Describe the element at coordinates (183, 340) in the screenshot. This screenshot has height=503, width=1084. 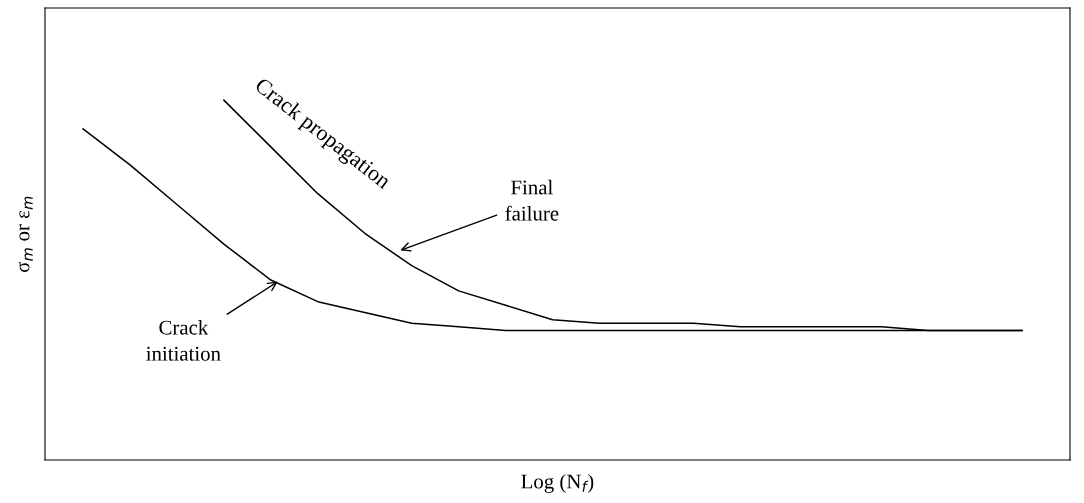
I see `annotation: Crack initiation` at that location.